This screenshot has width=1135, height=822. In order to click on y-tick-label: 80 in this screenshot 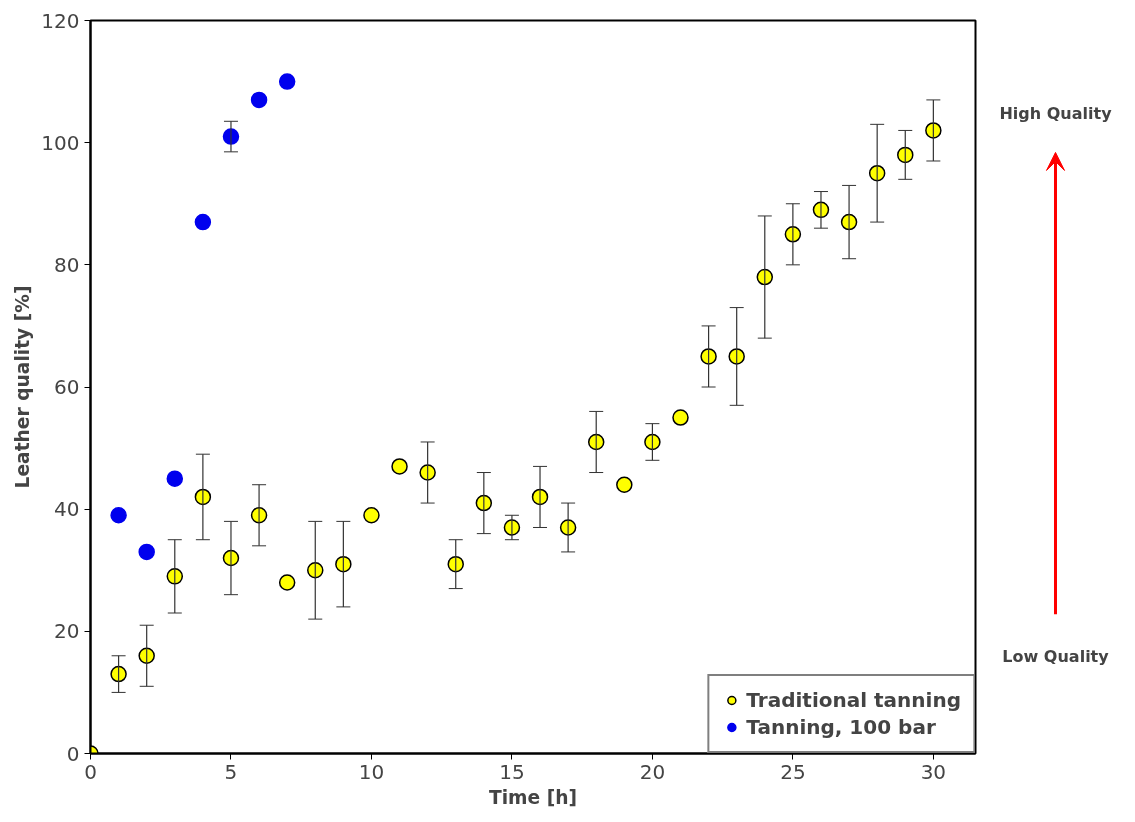, I will do `click(67, 264)`.